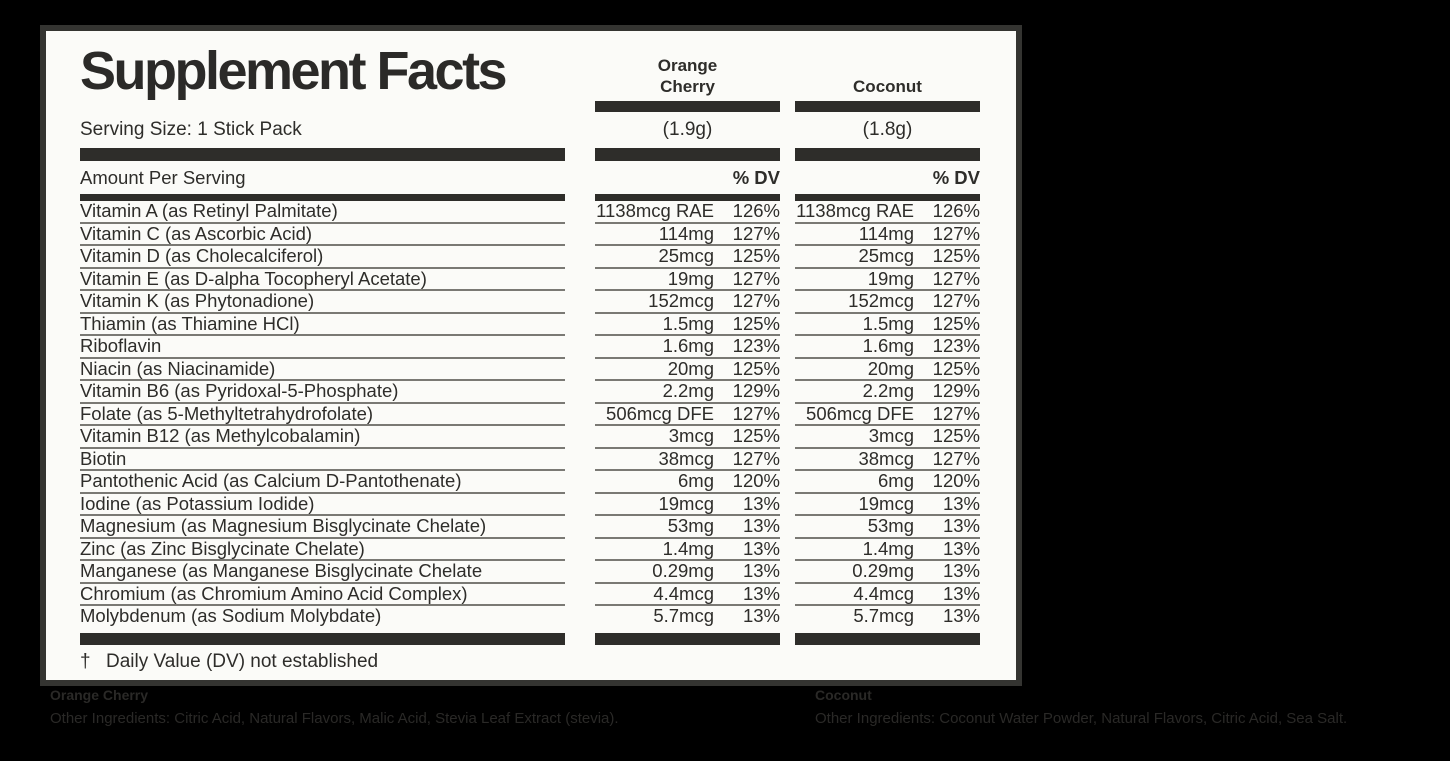  I want to click on flavor-name: Orange Cherry, so click(687, 76).